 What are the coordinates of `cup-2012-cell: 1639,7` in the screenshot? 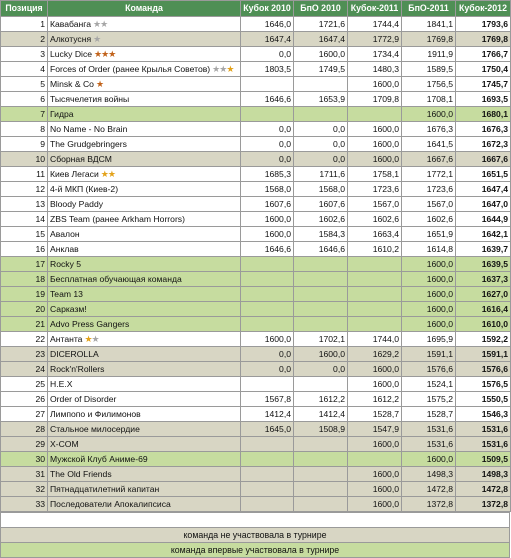 It's located at (483, 249).